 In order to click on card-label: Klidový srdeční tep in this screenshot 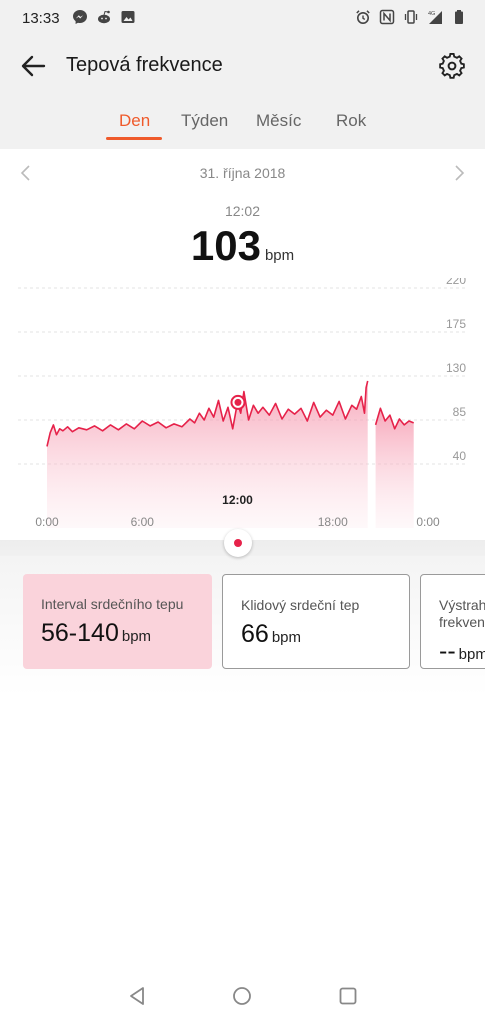, I will do `click(300, 605)`.